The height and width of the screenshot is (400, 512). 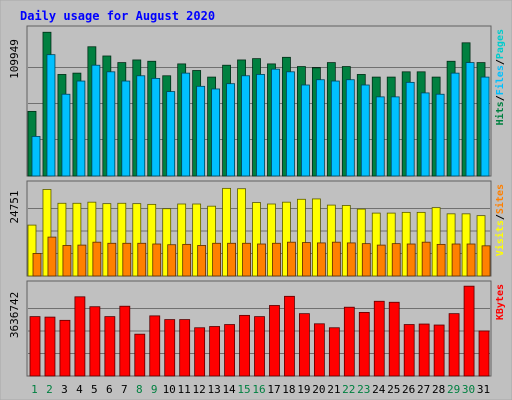 I want to click on y-tick-label: 109949, so click(x=14, y=59).